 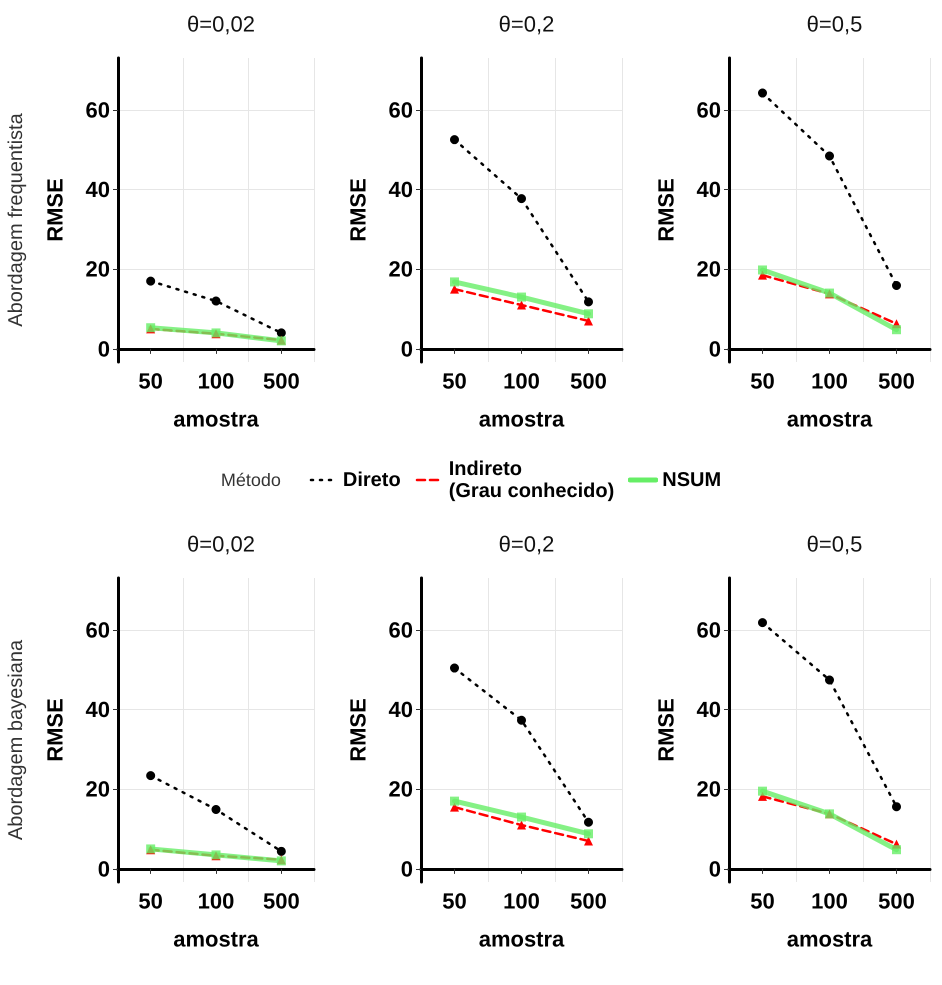 I want to click on text: Abordagem bayesiana, so click(x=16, y=739).